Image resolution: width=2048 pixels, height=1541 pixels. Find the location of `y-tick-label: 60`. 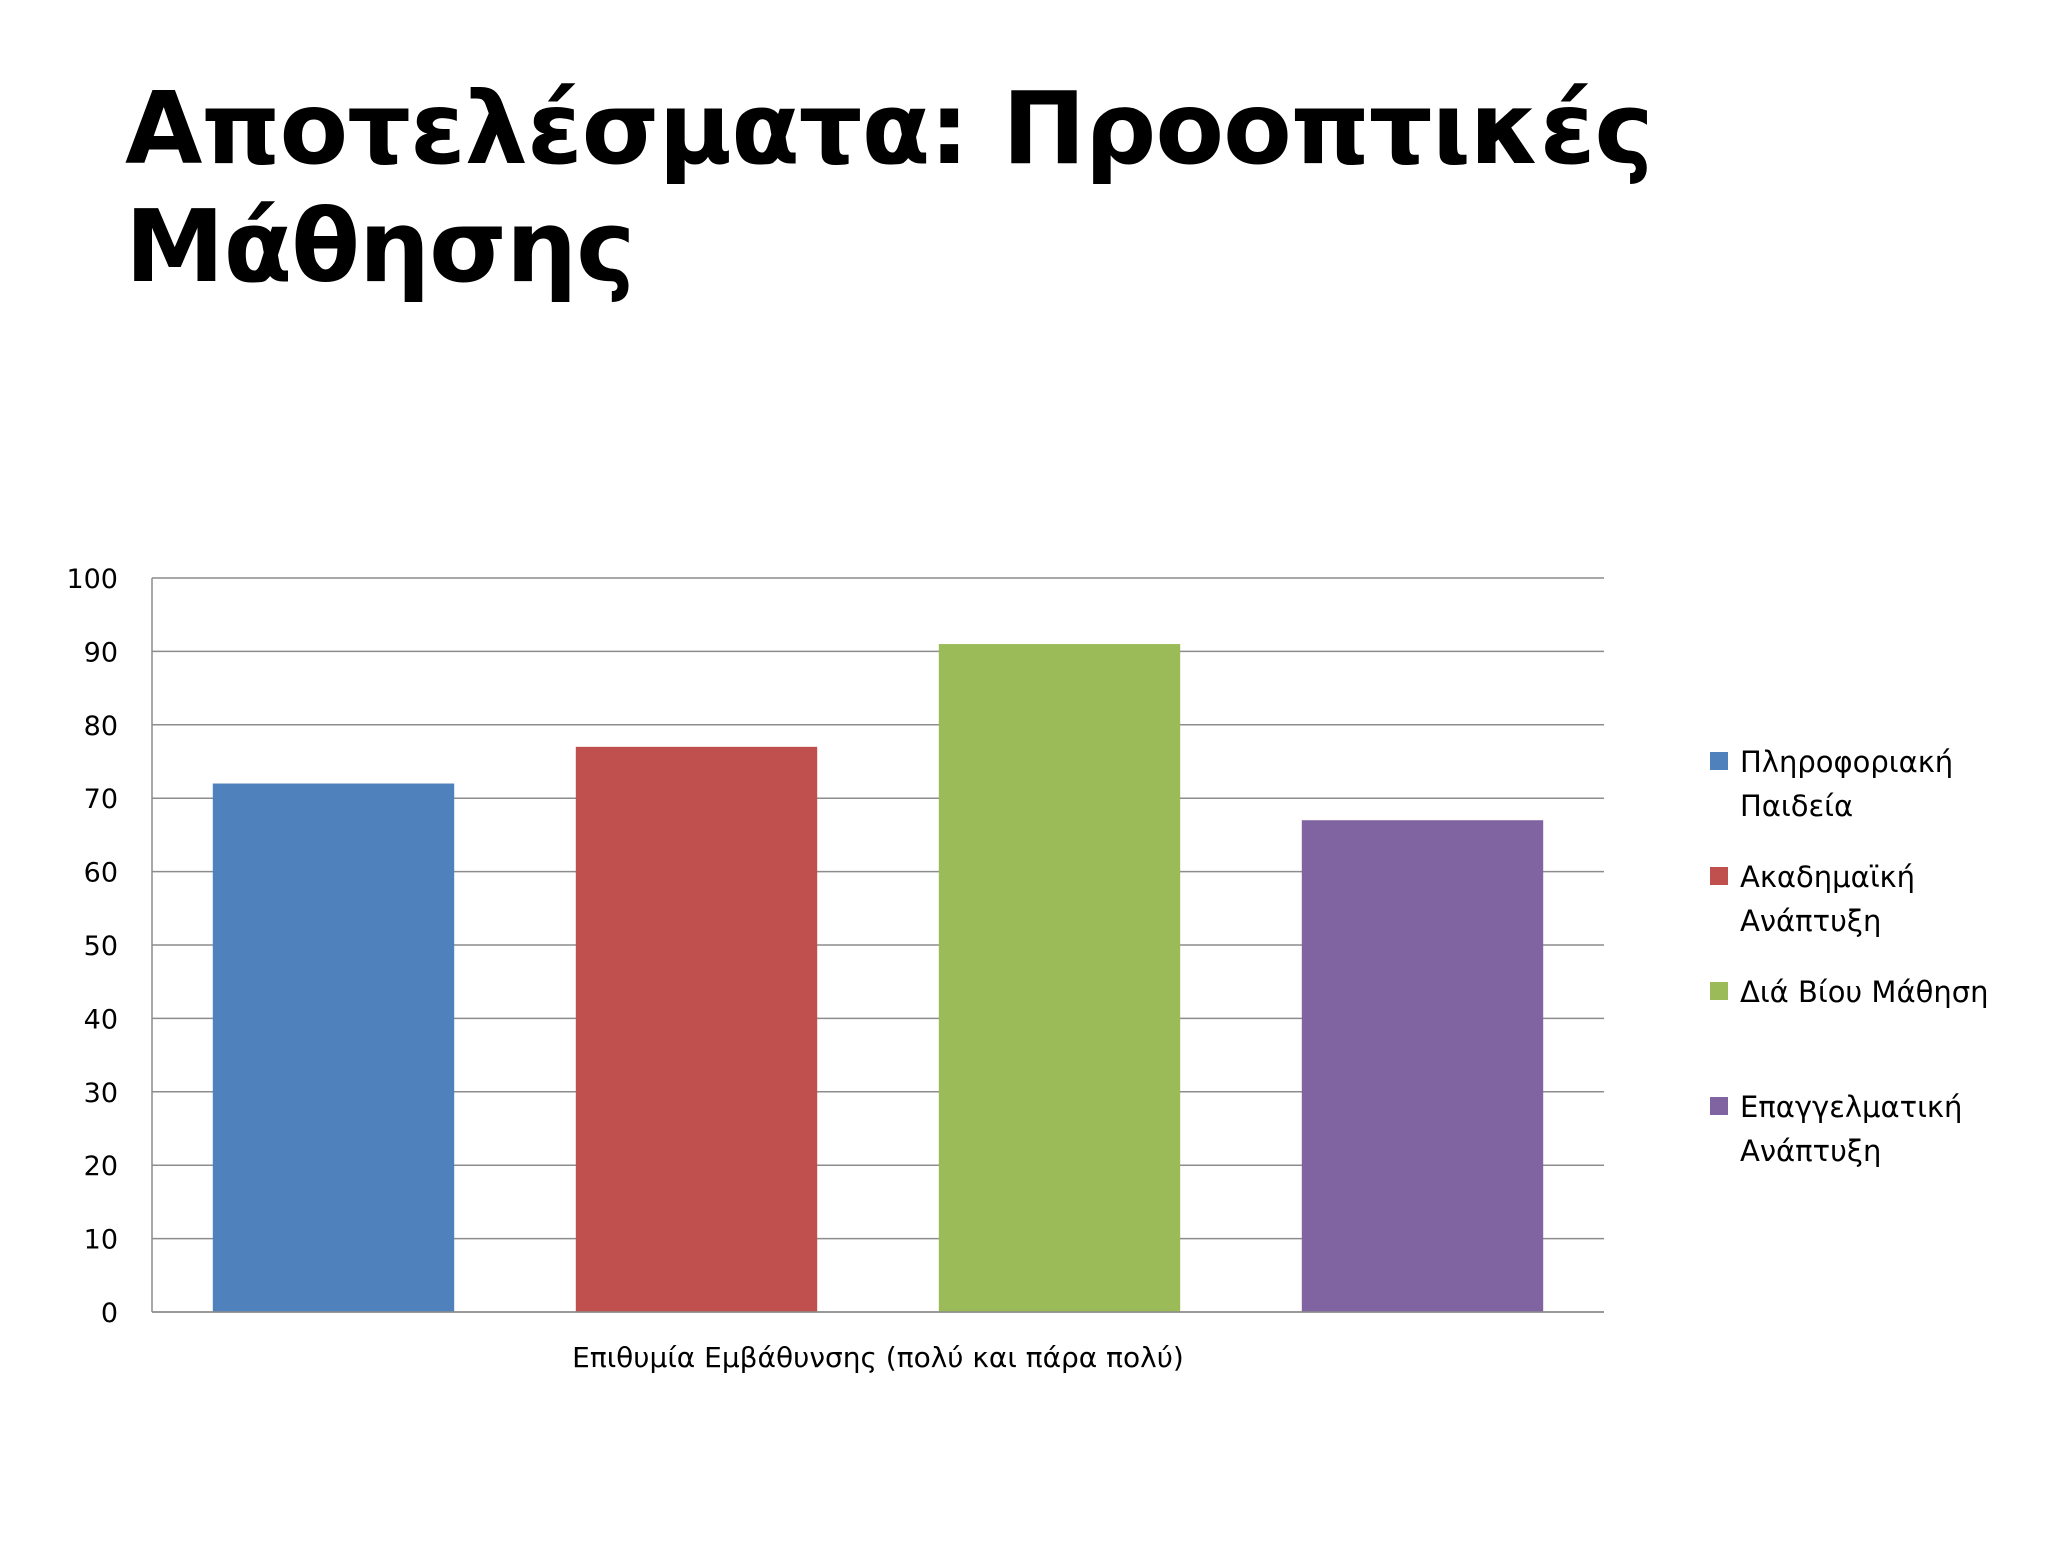

y-tick-label: 60 is located at coordinates (101, 873).